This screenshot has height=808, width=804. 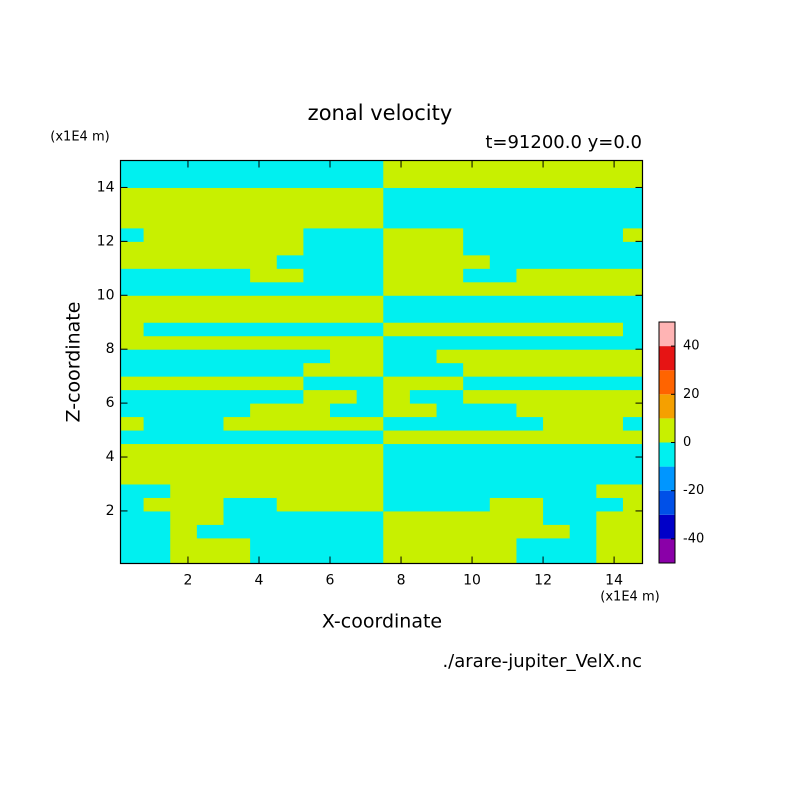 What do you see at coordinates (110, 457) in the screenshot?
I see `y-tick-label: 4` at bounding box center [110, 457].